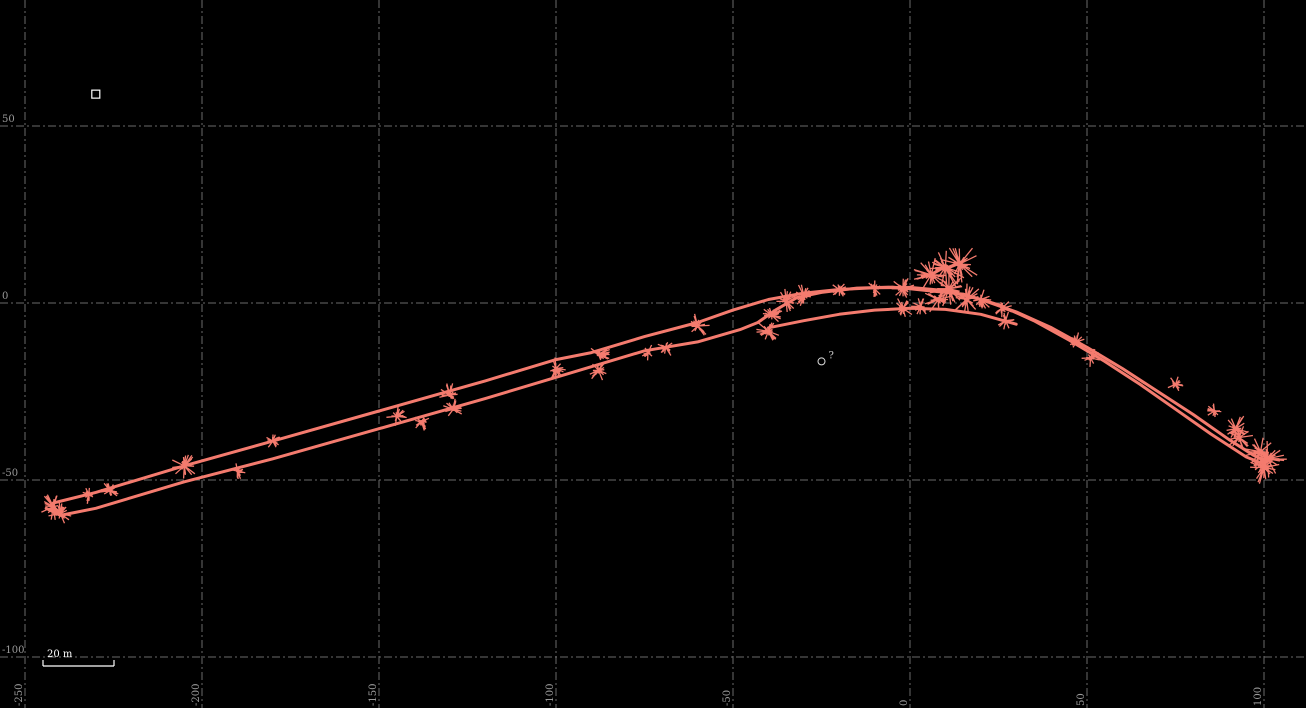 This screenshot has height=708, width=1306. Describe the element at coordinates (1081, 699) in the screenshot. I see `x-tick-label: 50` at that location.